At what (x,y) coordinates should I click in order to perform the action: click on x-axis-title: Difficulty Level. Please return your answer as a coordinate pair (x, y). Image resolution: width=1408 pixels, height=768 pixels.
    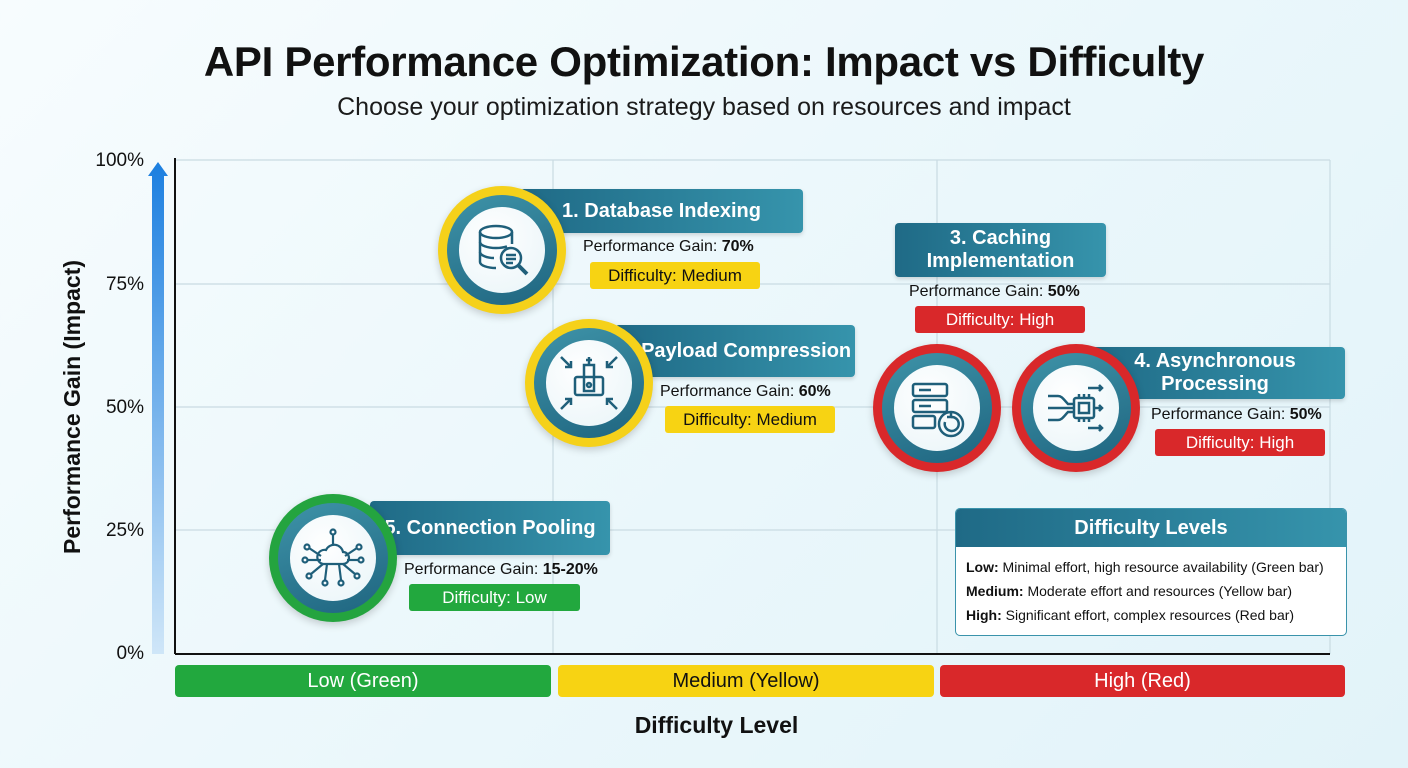
    Looking at the image, I should click on (716, 725).